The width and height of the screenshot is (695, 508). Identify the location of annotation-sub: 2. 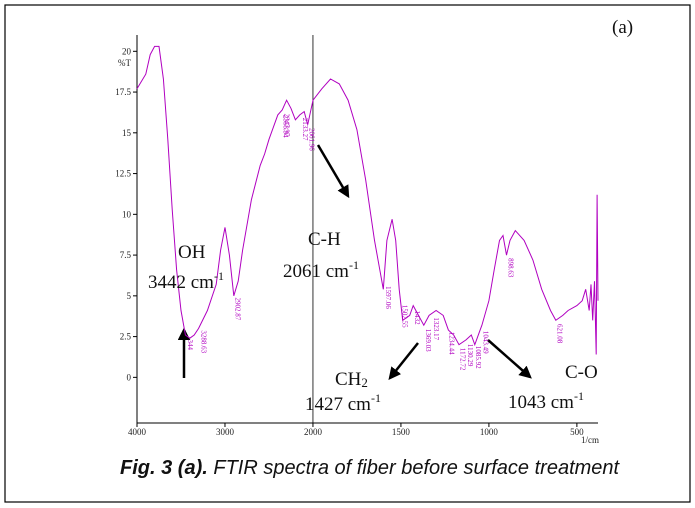
(364, 382).